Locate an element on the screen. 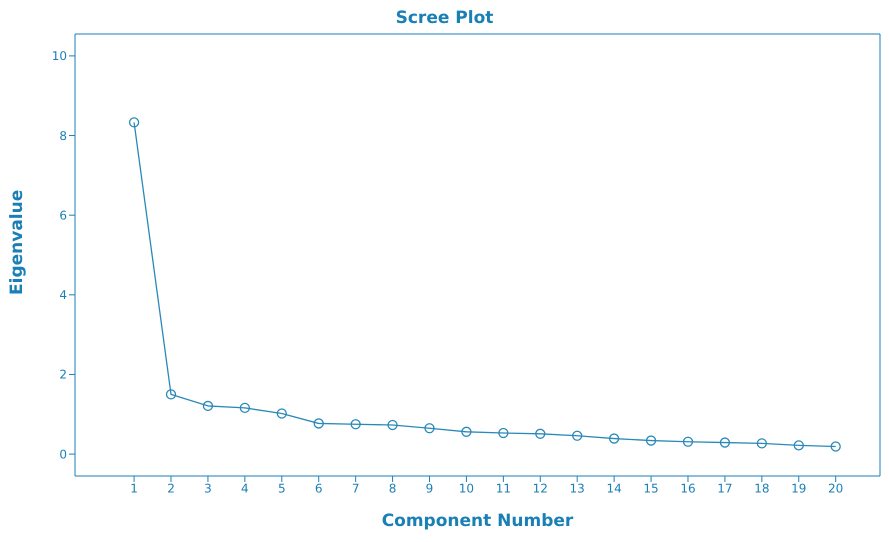 This screenshot has height=542, width=889. y-tick-label: 2 is located at coordinates (63, 375).